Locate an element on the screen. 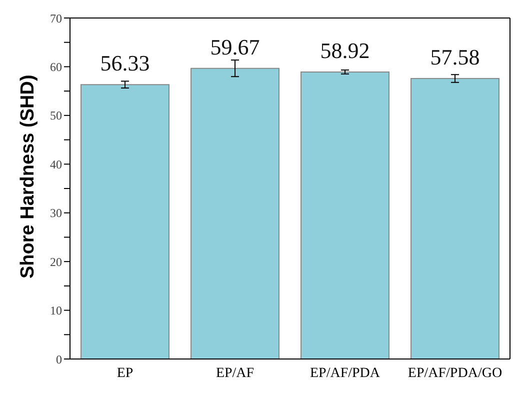  y-tick-label: 20 is located at coordinates (56, 261).